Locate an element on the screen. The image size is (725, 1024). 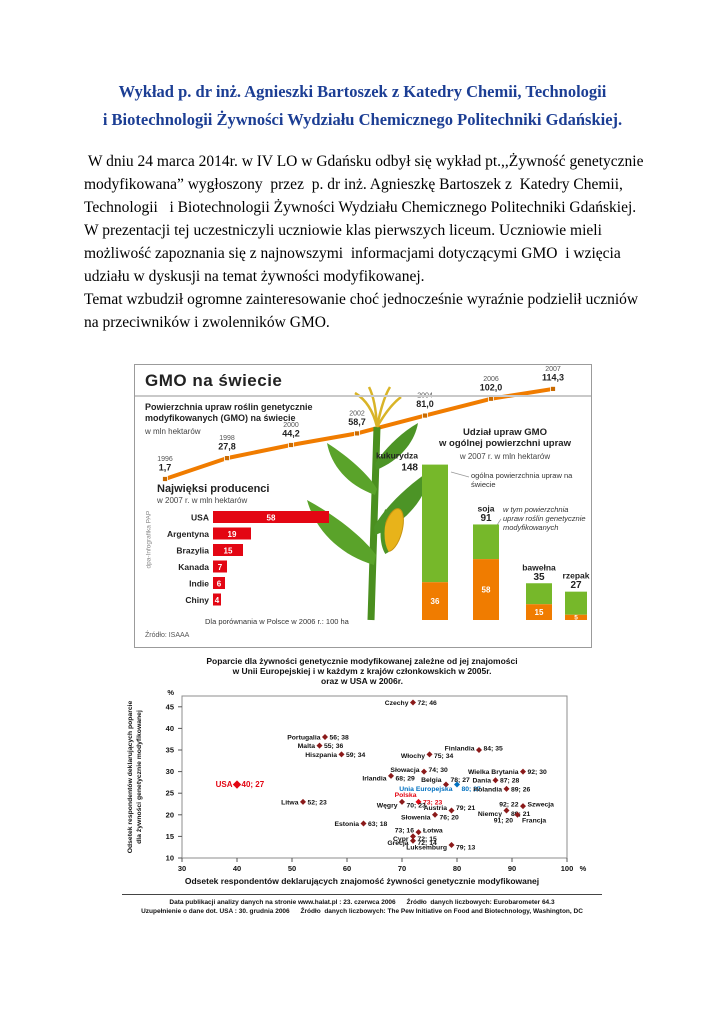
scatter-label: Dania is located at coordinates (481, 781).